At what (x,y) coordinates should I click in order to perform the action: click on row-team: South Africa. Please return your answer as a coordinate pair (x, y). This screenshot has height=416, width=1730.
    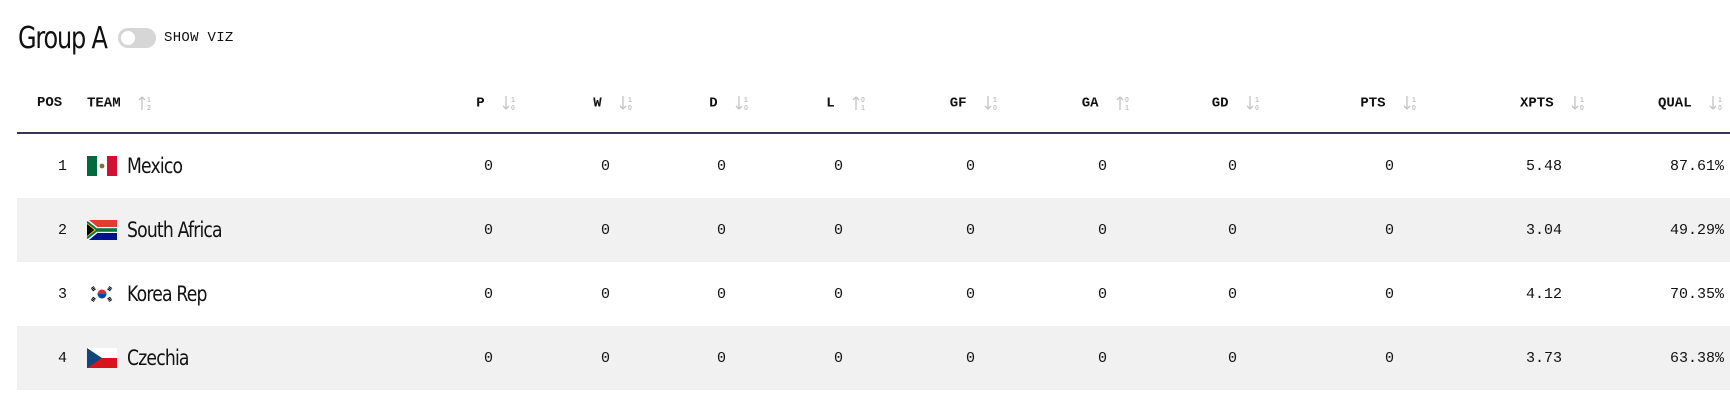
    Looking at the image, I should click on (242, 230).